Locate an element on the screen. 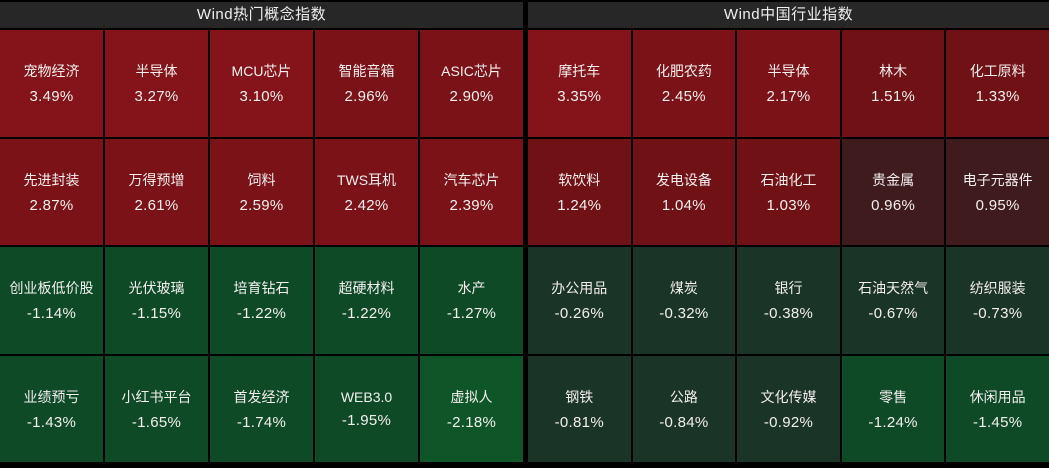 The height and width of the screenshot is (468, 1049). heatmap-cell: 水产 -1.27% is located at coordinates (471, 300).